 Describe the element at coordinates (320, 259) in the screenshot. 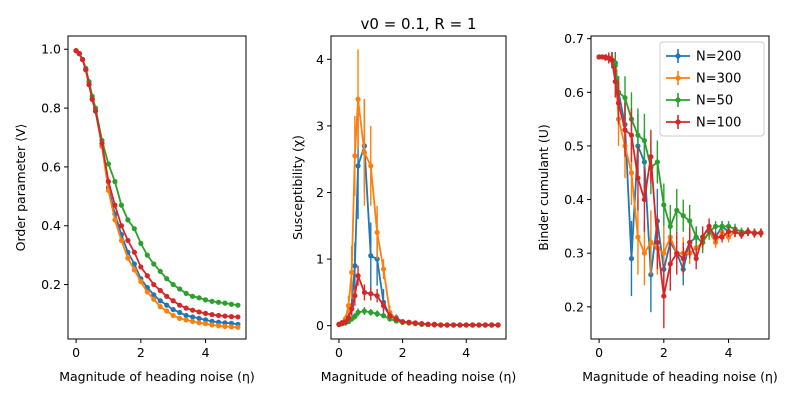

I see `y-tick-label: 1` at that location.